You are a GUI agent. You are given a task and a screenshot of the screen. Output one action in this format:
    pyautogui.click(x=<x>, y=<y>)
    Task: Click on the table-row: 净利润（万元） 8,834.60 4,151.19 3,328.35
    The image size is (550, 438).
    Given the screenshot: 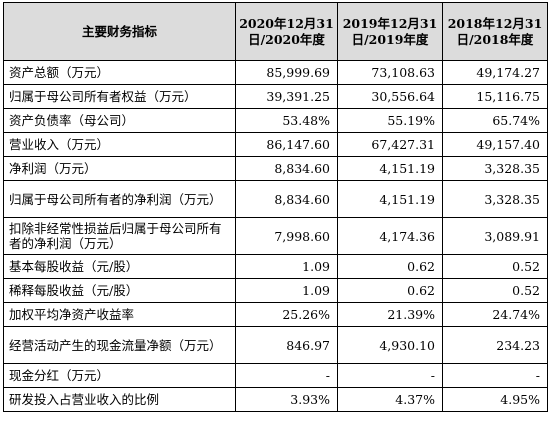 What is the action you would take?
    pyautogui.click(x=275, y=168)
    